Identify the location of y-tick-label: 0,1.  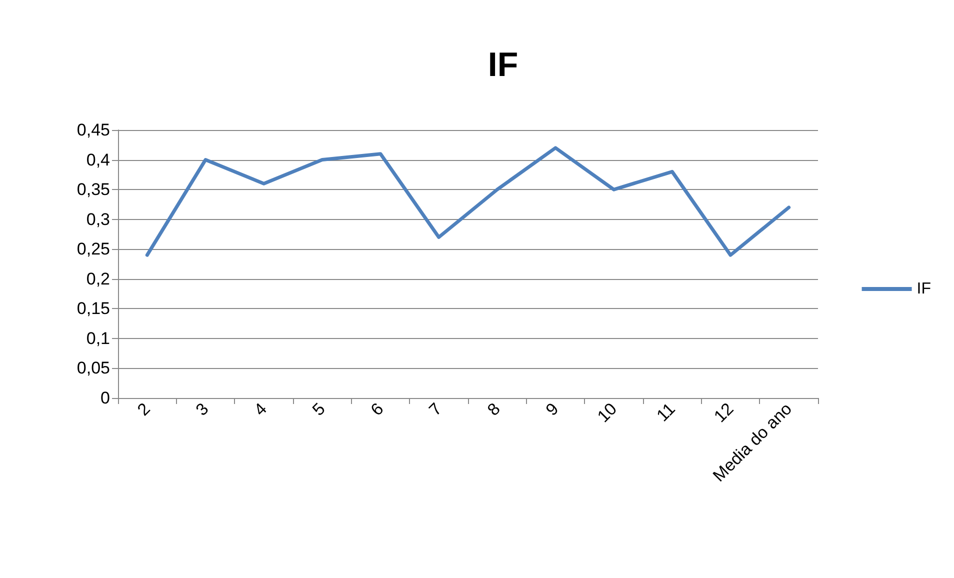
(98, 338).